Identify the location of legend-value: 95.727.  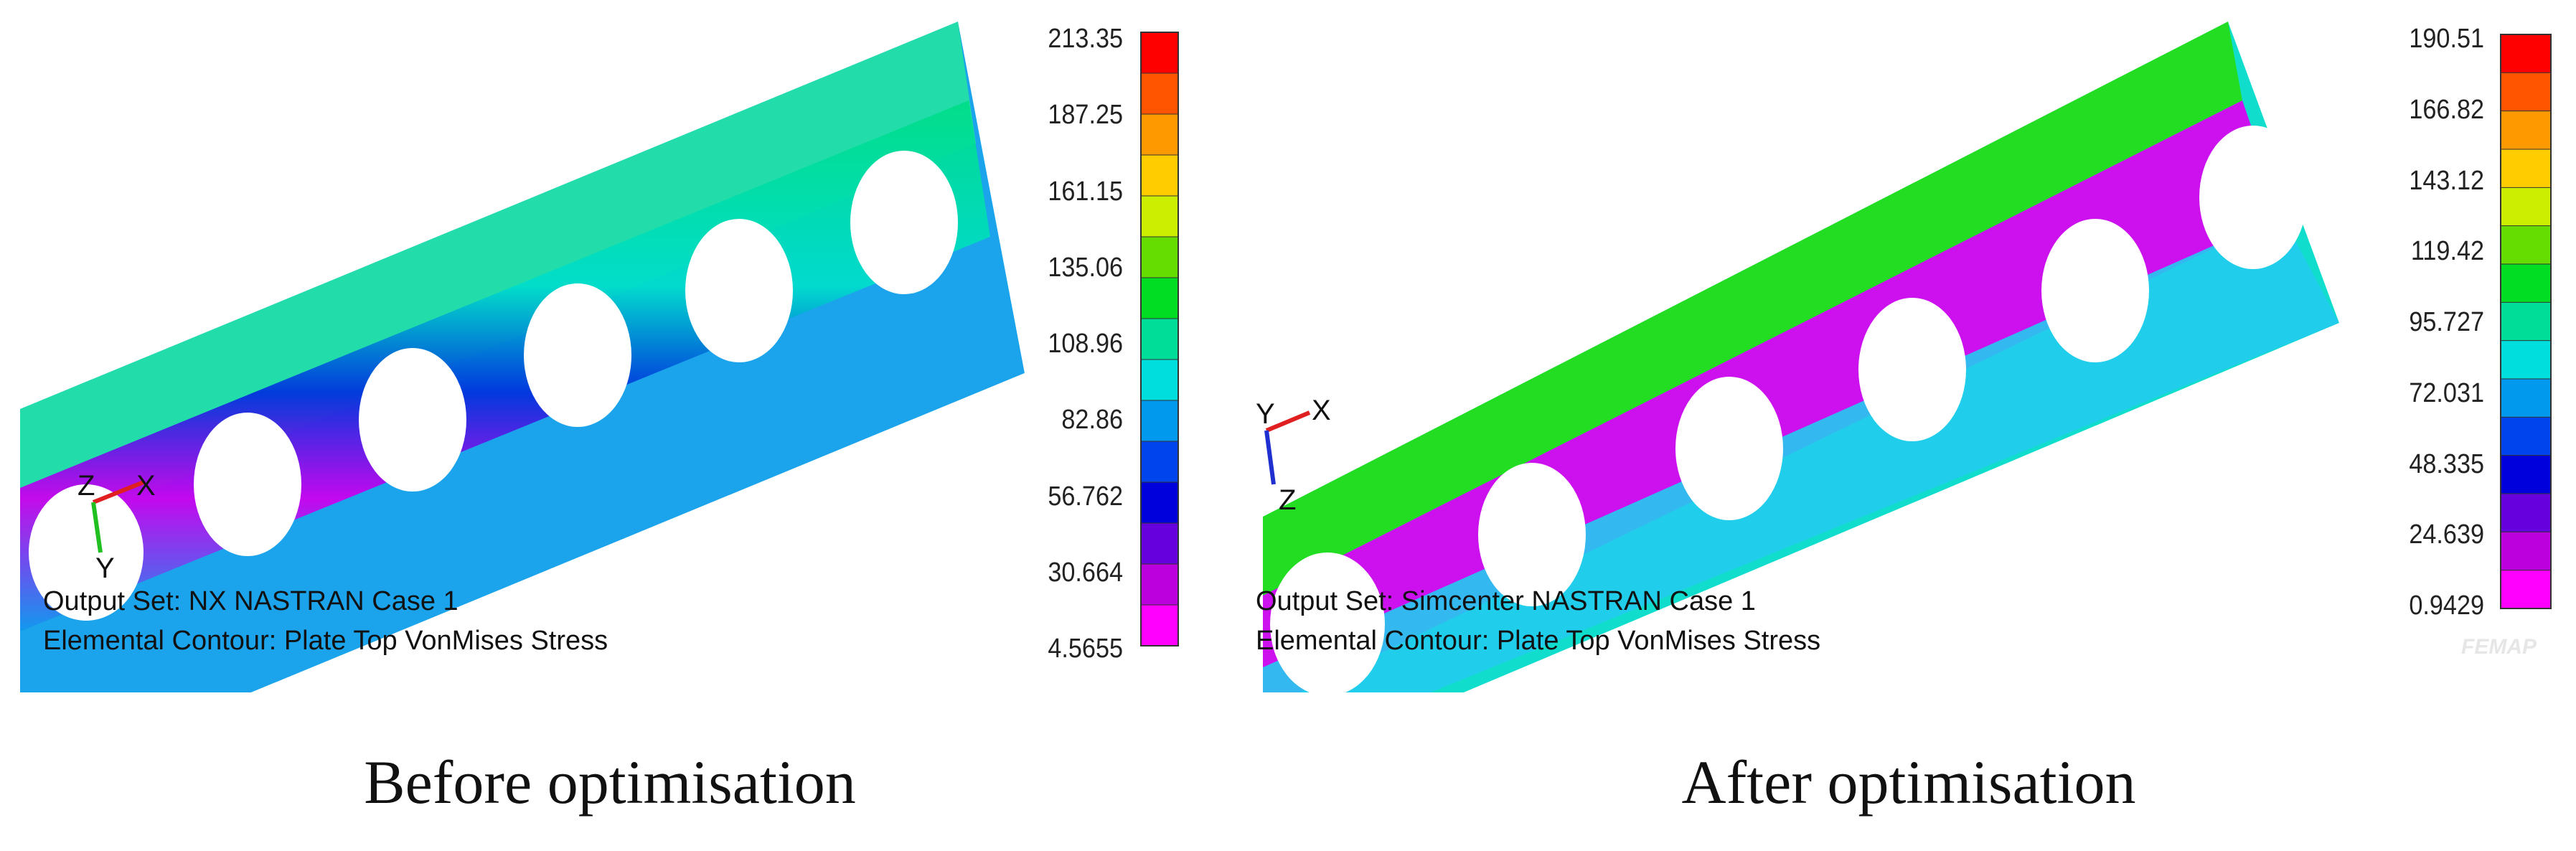
(2446, 322).